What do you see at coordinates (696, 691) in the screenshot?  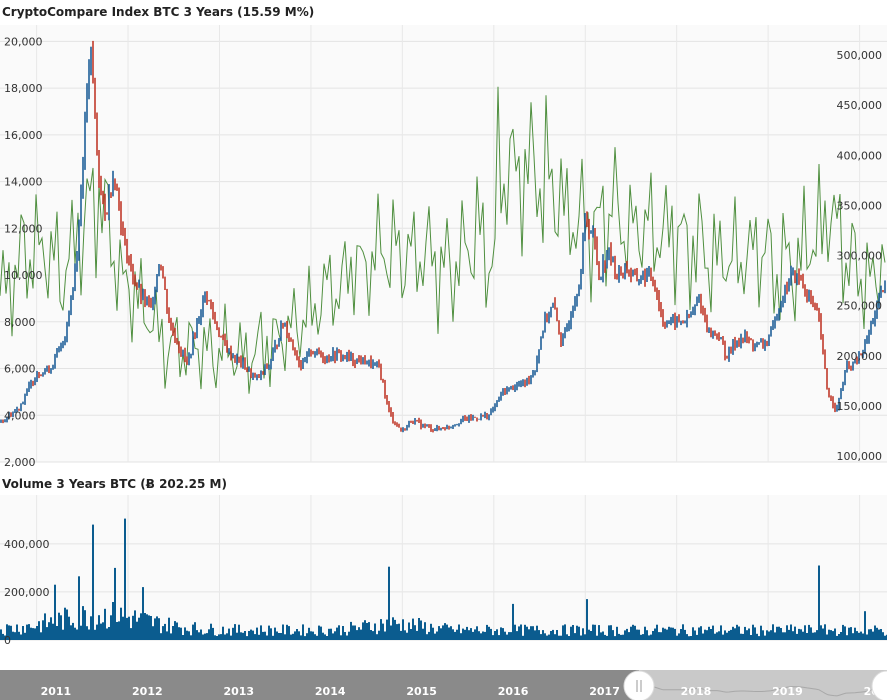 I see `navigator-year-label: 2018` at bounding box center [696, 691].